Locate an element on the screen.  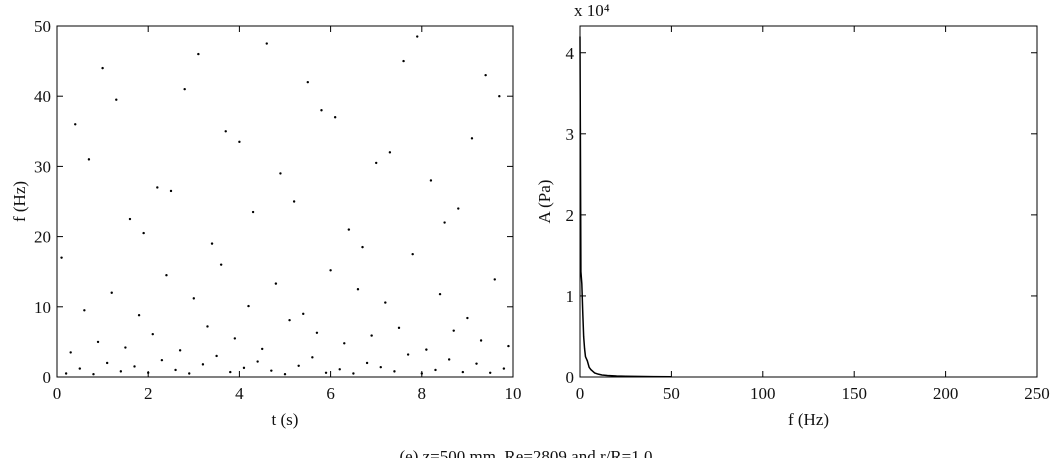
caption: (e) z=500 mm, Re=2809 and r/R=1.0 is located at coordinates (525, 452).